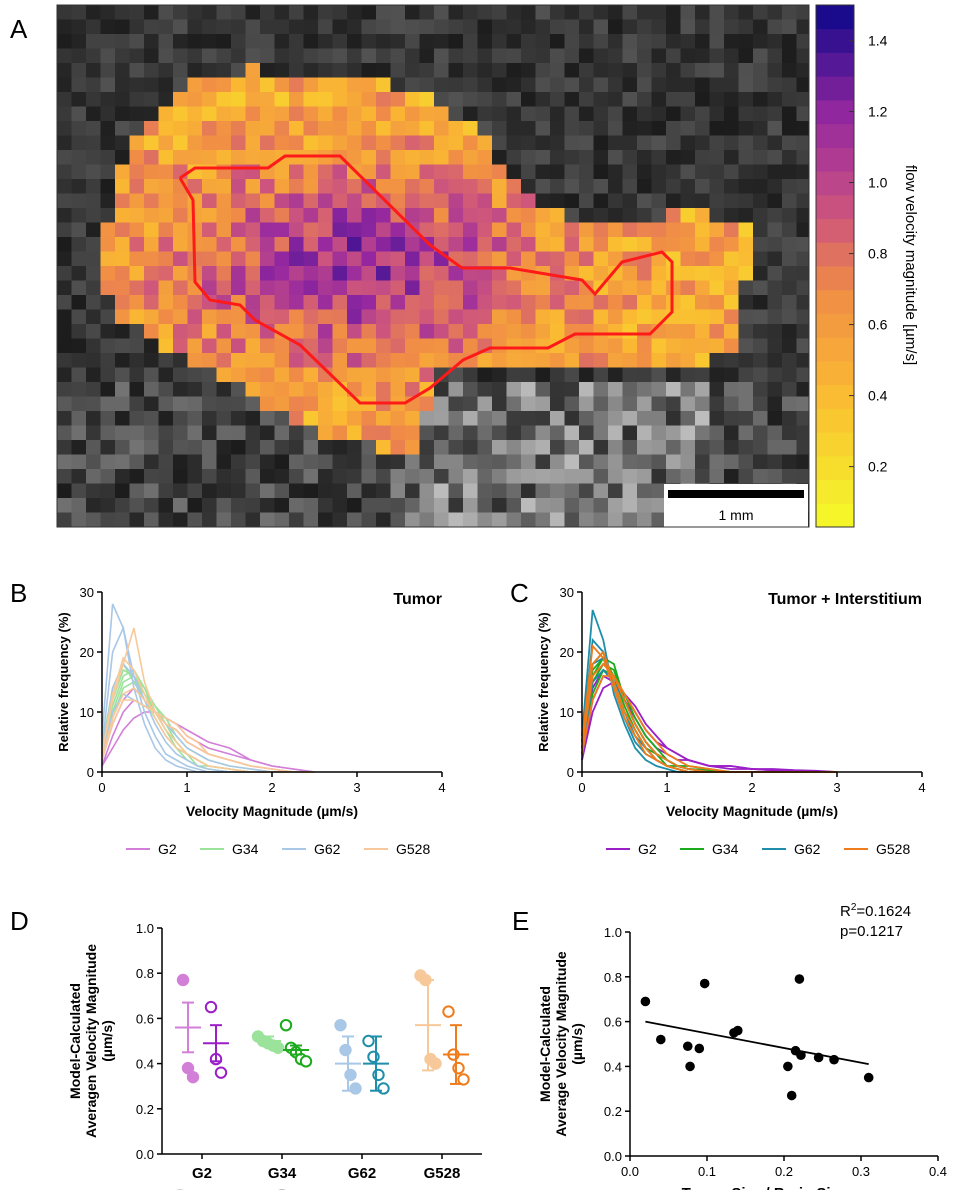 The width and height of the screenshot is (955, 1190). What do you see at coordinates (613, 1022) in the screenshot?
I see `y-tick-label: 0.6` at bounding box center [613, 1022].